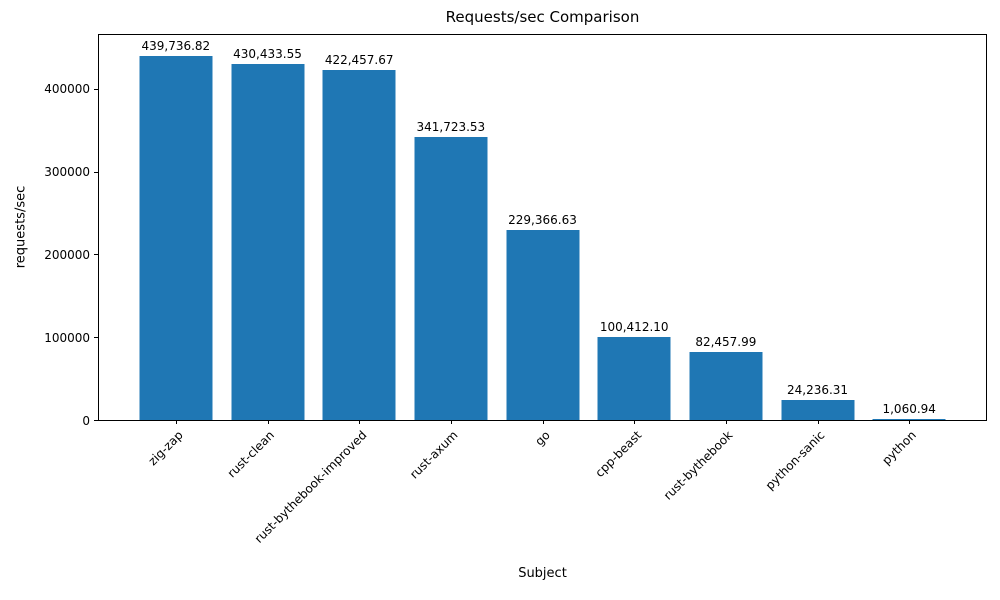 The height and width of the screenshot is (600, 1000). I want to click on bar-value-label: 82,457.99, so click(726, 341).